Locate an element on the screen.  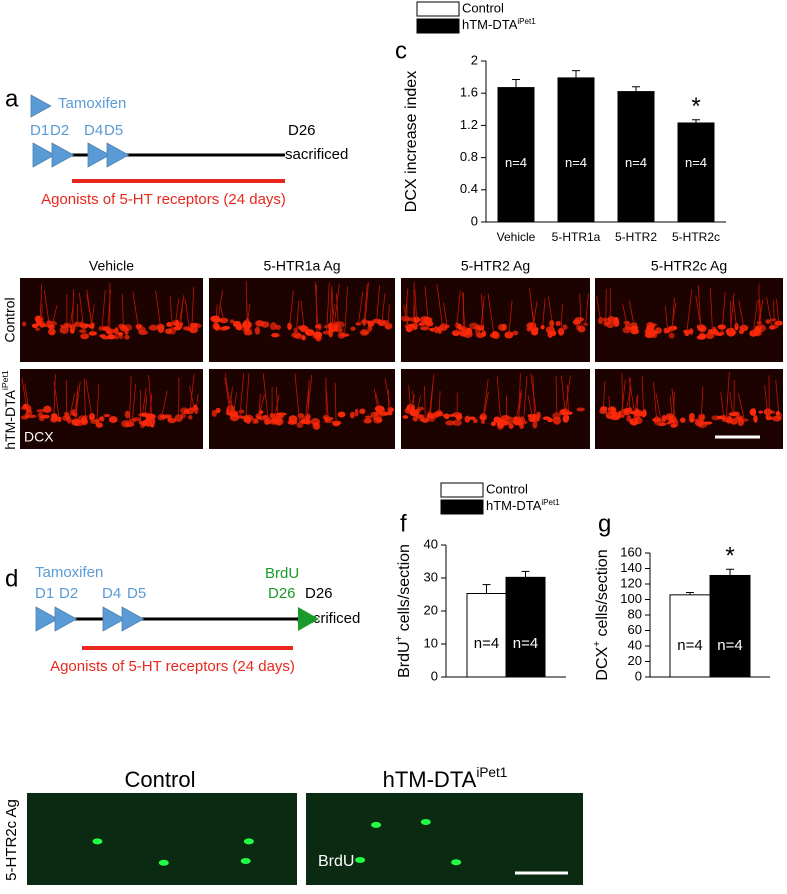
y-axis-title: BrdU+ cells/section is located at coordinates (403, 611).